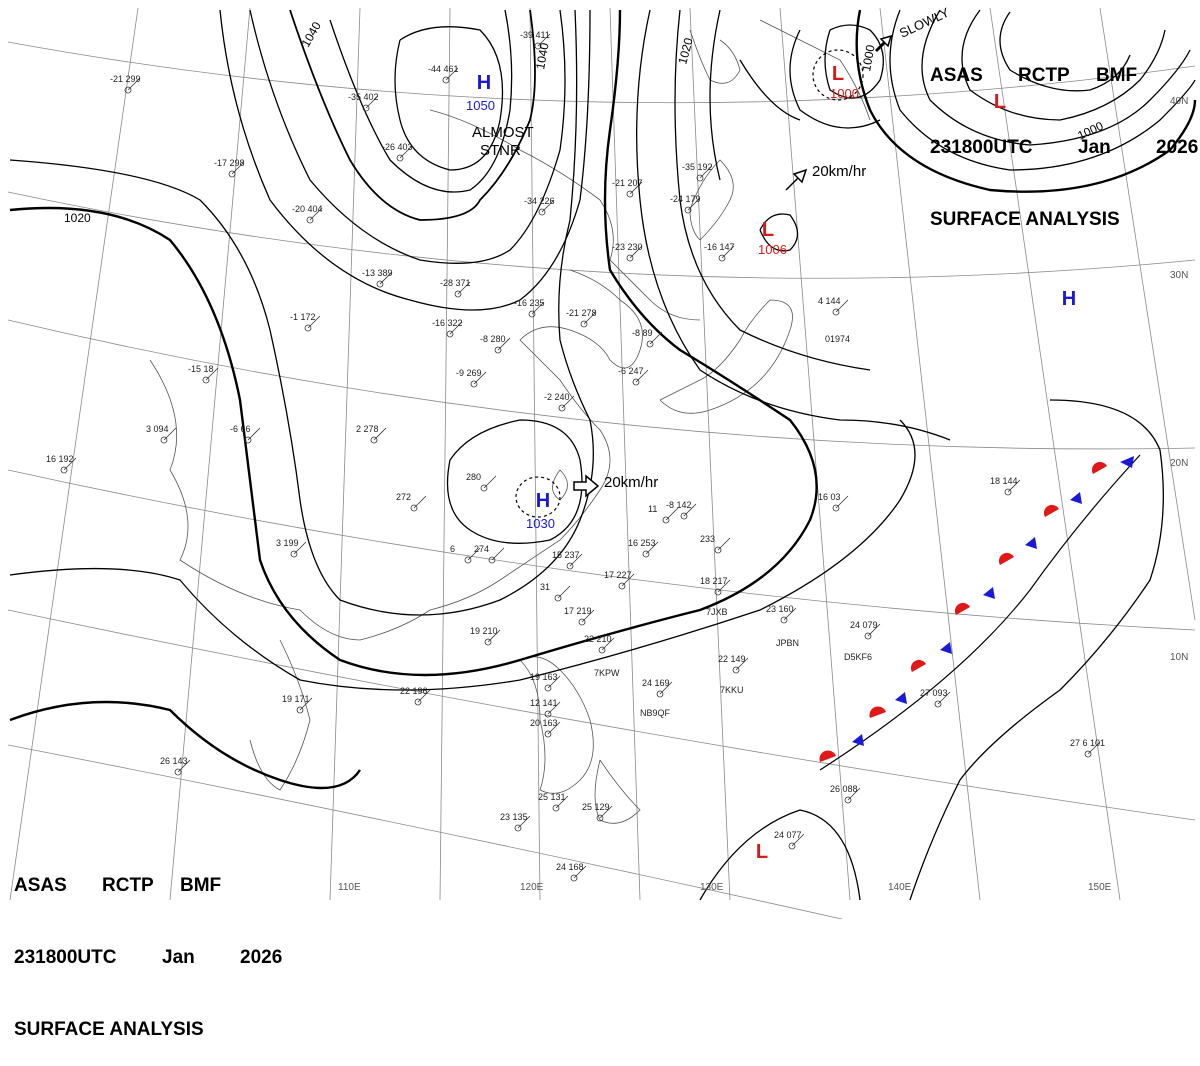  What do you see at coordinates (642, 543) in the screenshot?
I see `station-value: 16 253` at bounding box center [642, 543].